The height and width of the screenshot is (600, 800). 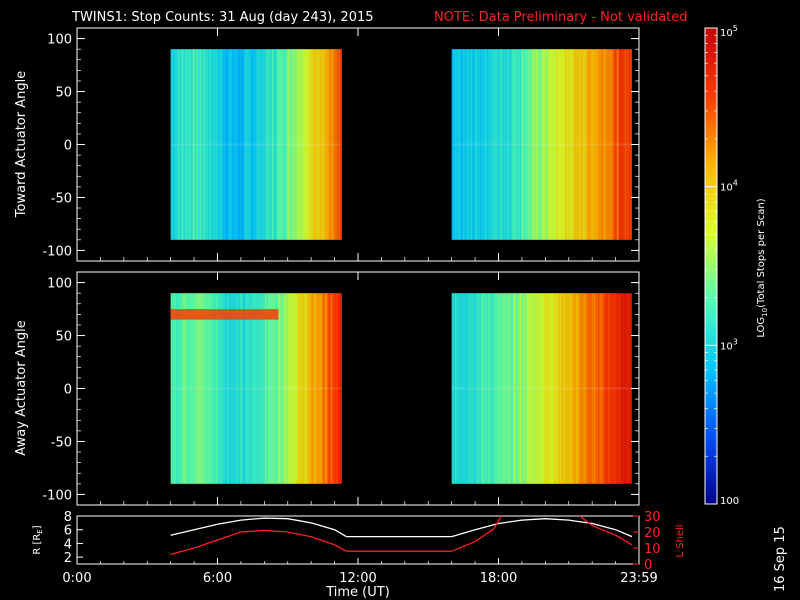 What do you see at coordinates (680, 540) in the screenshot?
I see `lshell-axis-label: L Shell` at bounding box center [680, 540].